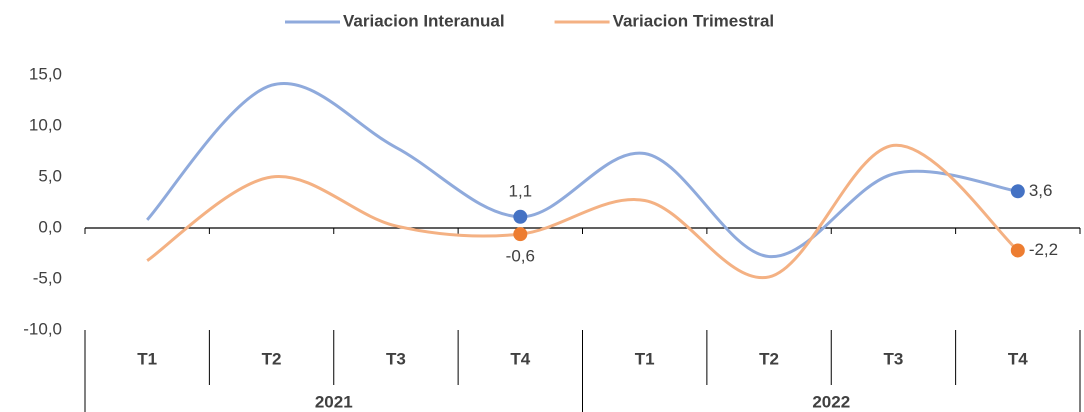  What do you see at coordinates (50, 175) in the screenshot?
I see `y-tick-label: 5,0` at bounding box center [50, 175].